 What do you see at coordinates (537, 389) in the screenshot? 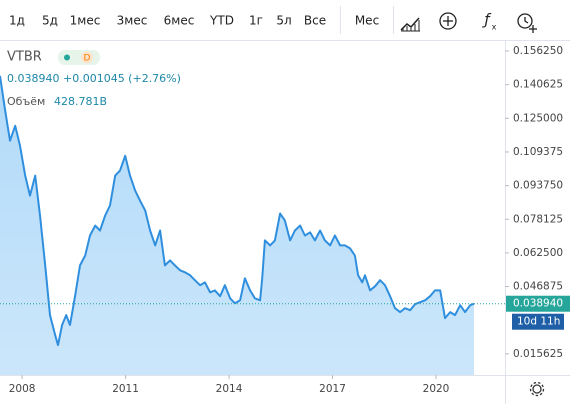
I see `settings-icon` at bounding box center [537, 389].